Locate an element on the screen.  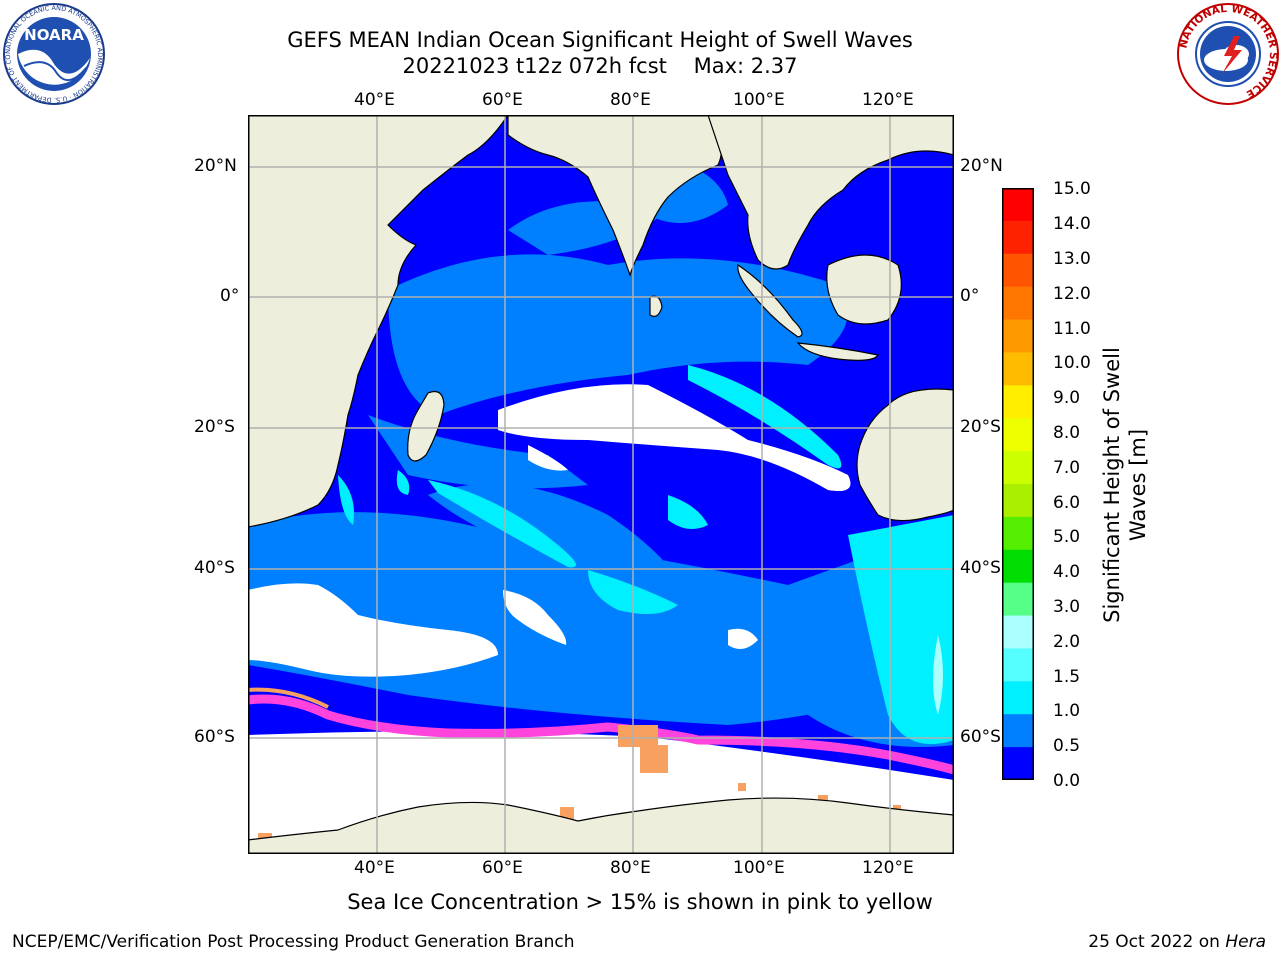
lat-tick-right: 40°S is located at coordinates (980, 568).